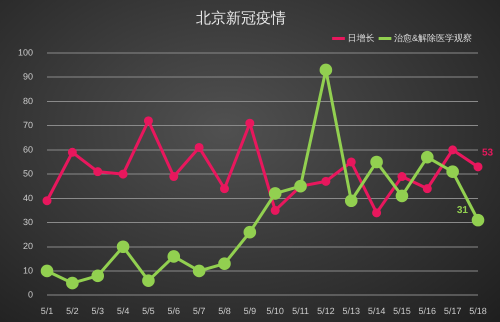  Describe the element at coordinates (26, 52) in the screenshot. I see `y-tick-label: 100` at that location.